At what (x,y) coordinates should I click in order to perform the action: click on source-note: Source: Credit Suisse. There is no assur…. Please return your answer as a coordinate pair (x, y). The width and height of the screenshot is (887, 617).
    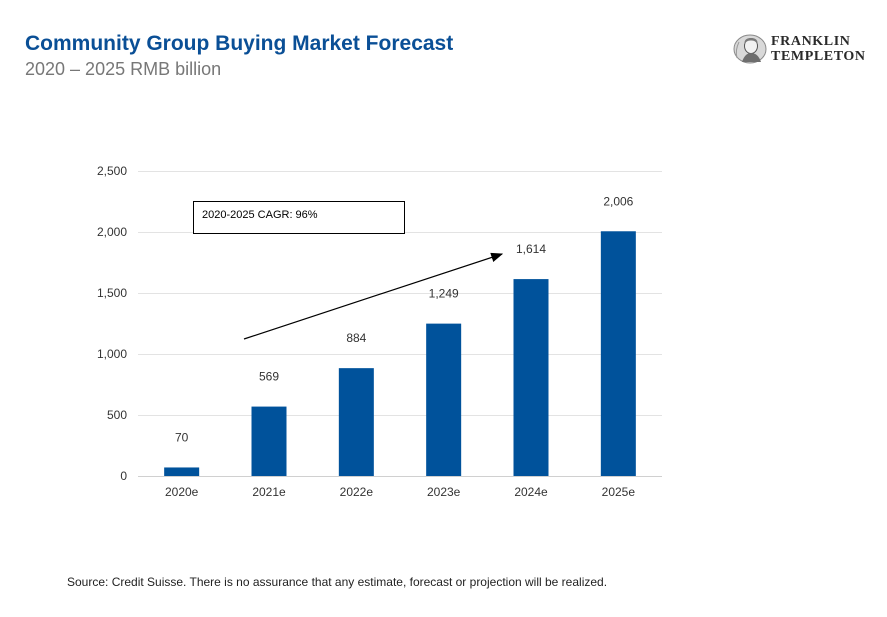
    Looking at the image, I should click on (337, 582).